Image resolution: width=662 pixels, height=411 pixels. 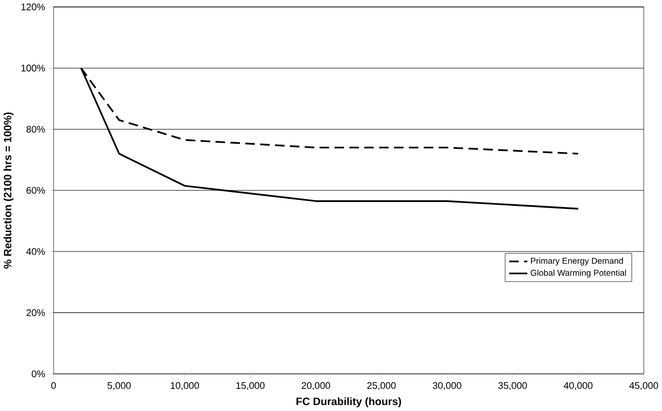 What do you see at coordinates (578, 274) in the screenshot?
I see `legend-label: Global Warming Potential` at bounding box center [578, 274].